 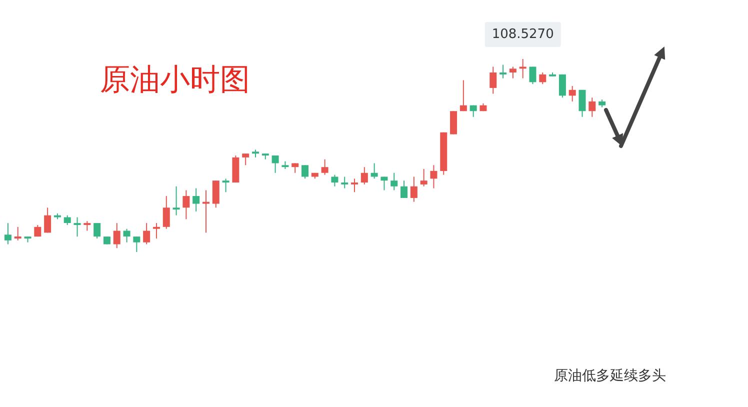 What do you see at coordinates (523, 34) in the screenshot?
I see `annotation: 108.5270` at bounding box center [523, 34].